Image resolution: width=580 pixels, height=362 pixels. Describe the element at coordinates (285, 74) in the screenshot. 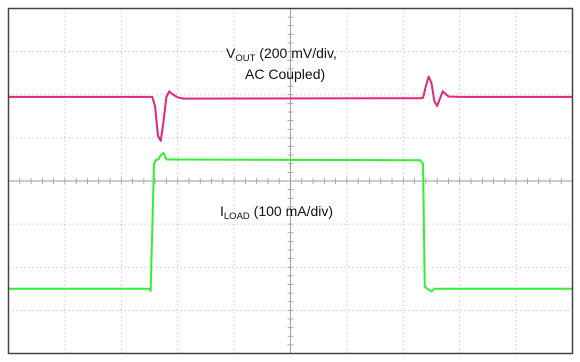

I see `vout-label-line2: AC Coupled)` at that location.